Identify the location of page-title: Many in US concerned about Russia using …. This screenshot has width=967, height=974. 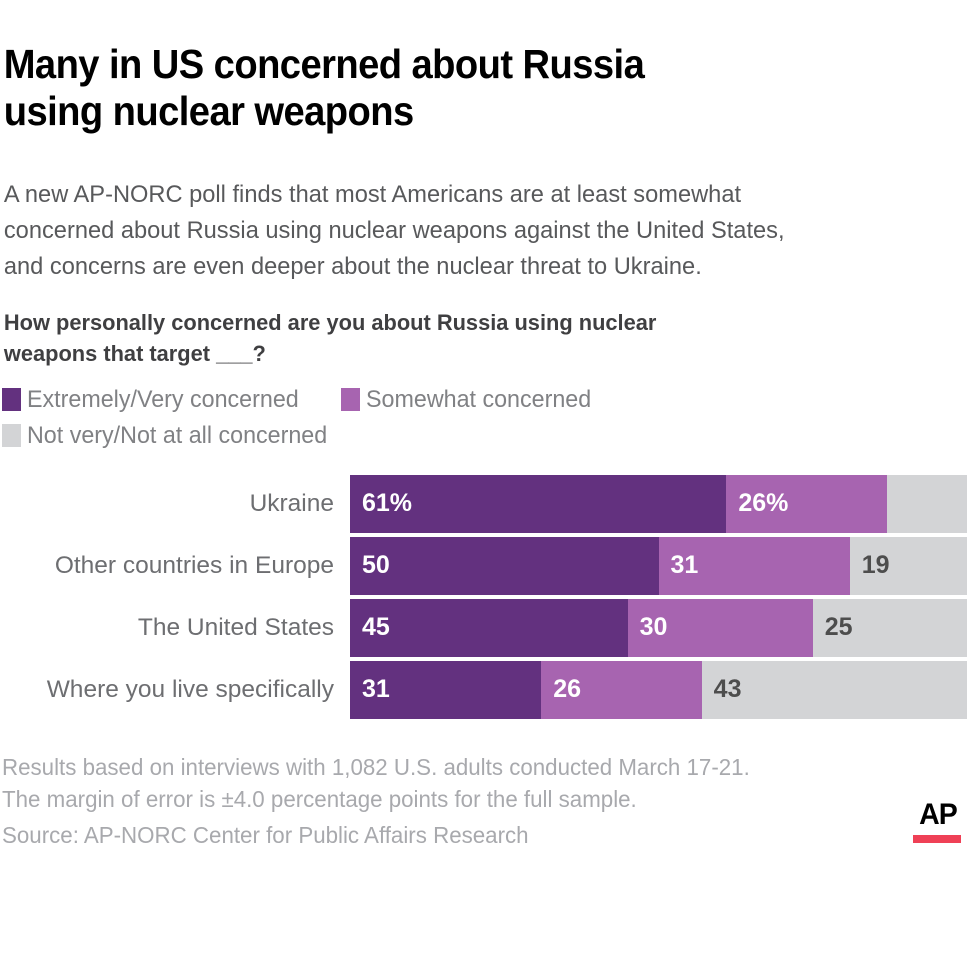
(324, 88).